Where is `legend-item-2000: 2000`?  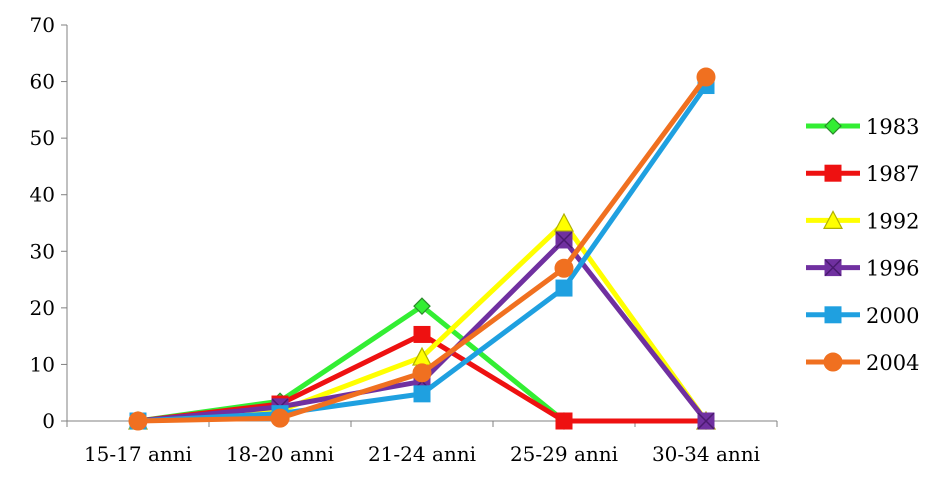
legend-item-2000: 2000 is located at coordinates (862, 316).